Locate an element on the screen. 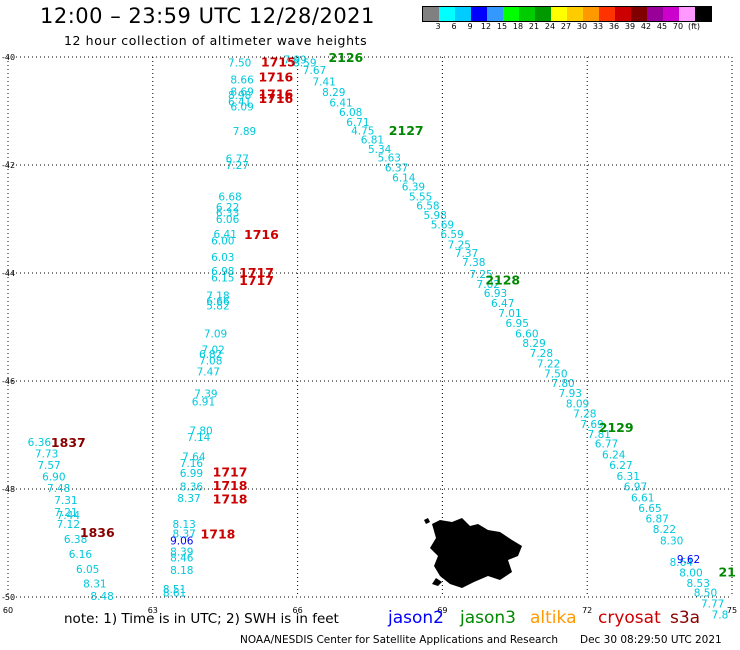  wave-height-value: 8.48 is located at coordinates (101, 597).